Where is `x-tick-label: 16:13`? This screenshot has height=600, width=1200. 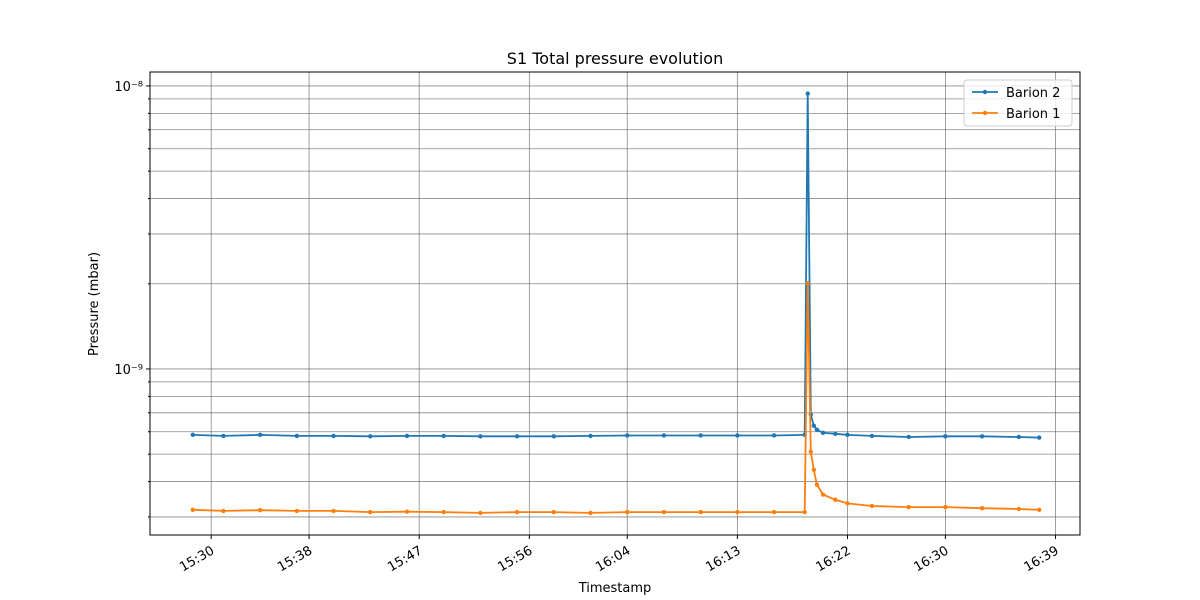
x-tick-label: 16:13 is located at coordinates (723, 559).